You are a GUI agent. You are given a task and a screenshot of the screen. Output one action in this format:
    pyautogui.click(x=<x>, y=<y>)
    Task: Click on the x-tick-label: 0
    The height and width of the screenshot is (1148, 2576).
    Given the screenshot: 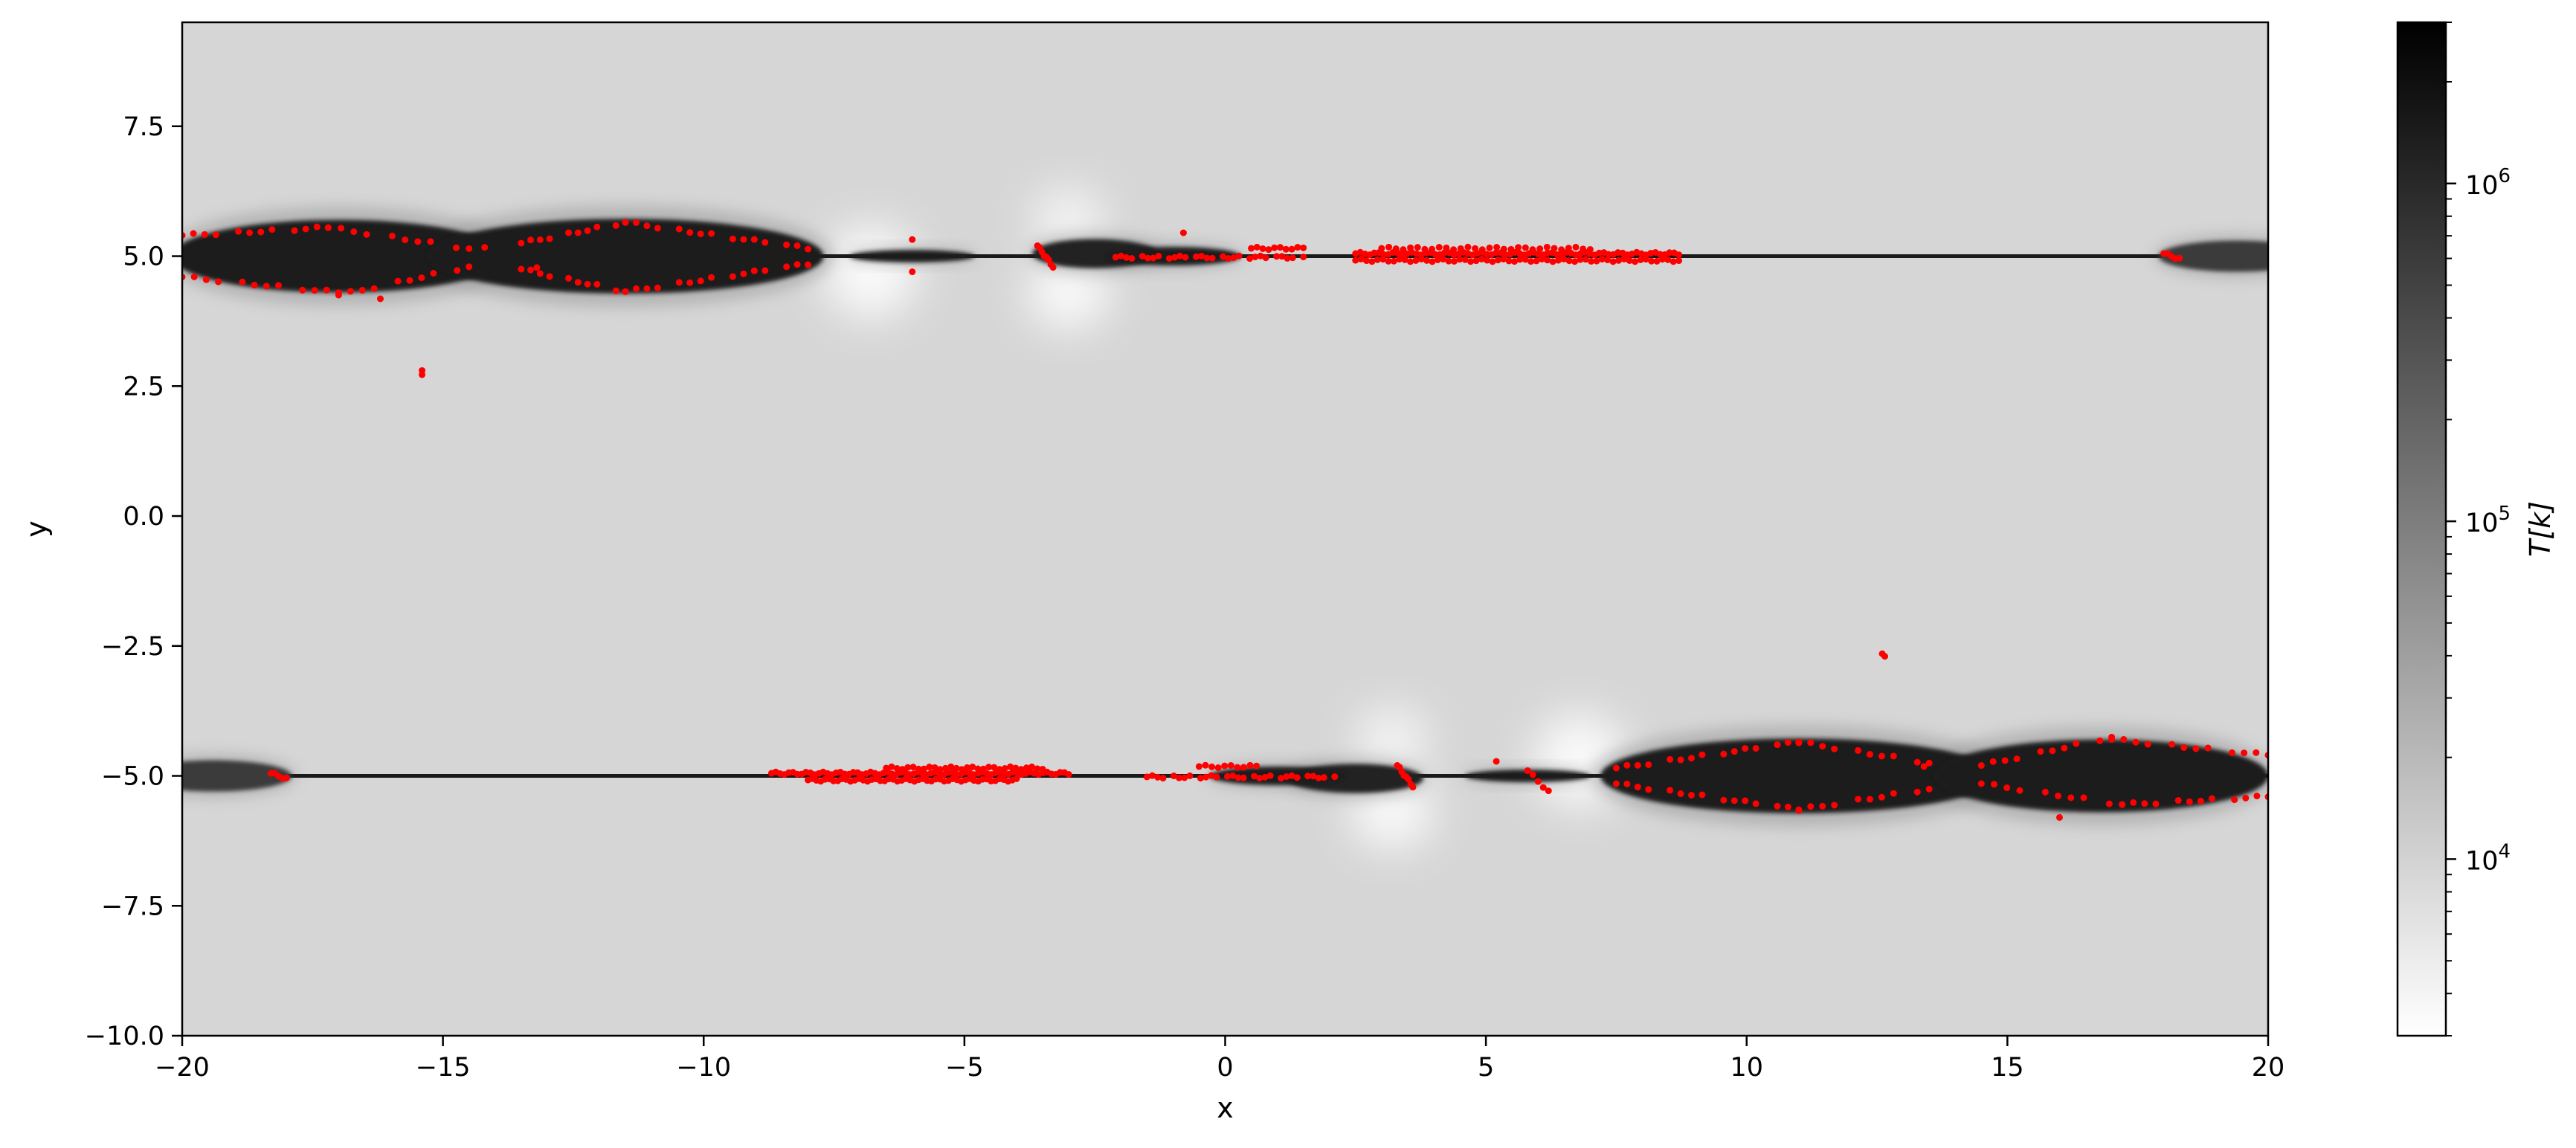 What is the action you would take?
    pyautogui.click(x=1225, y=1068)
    